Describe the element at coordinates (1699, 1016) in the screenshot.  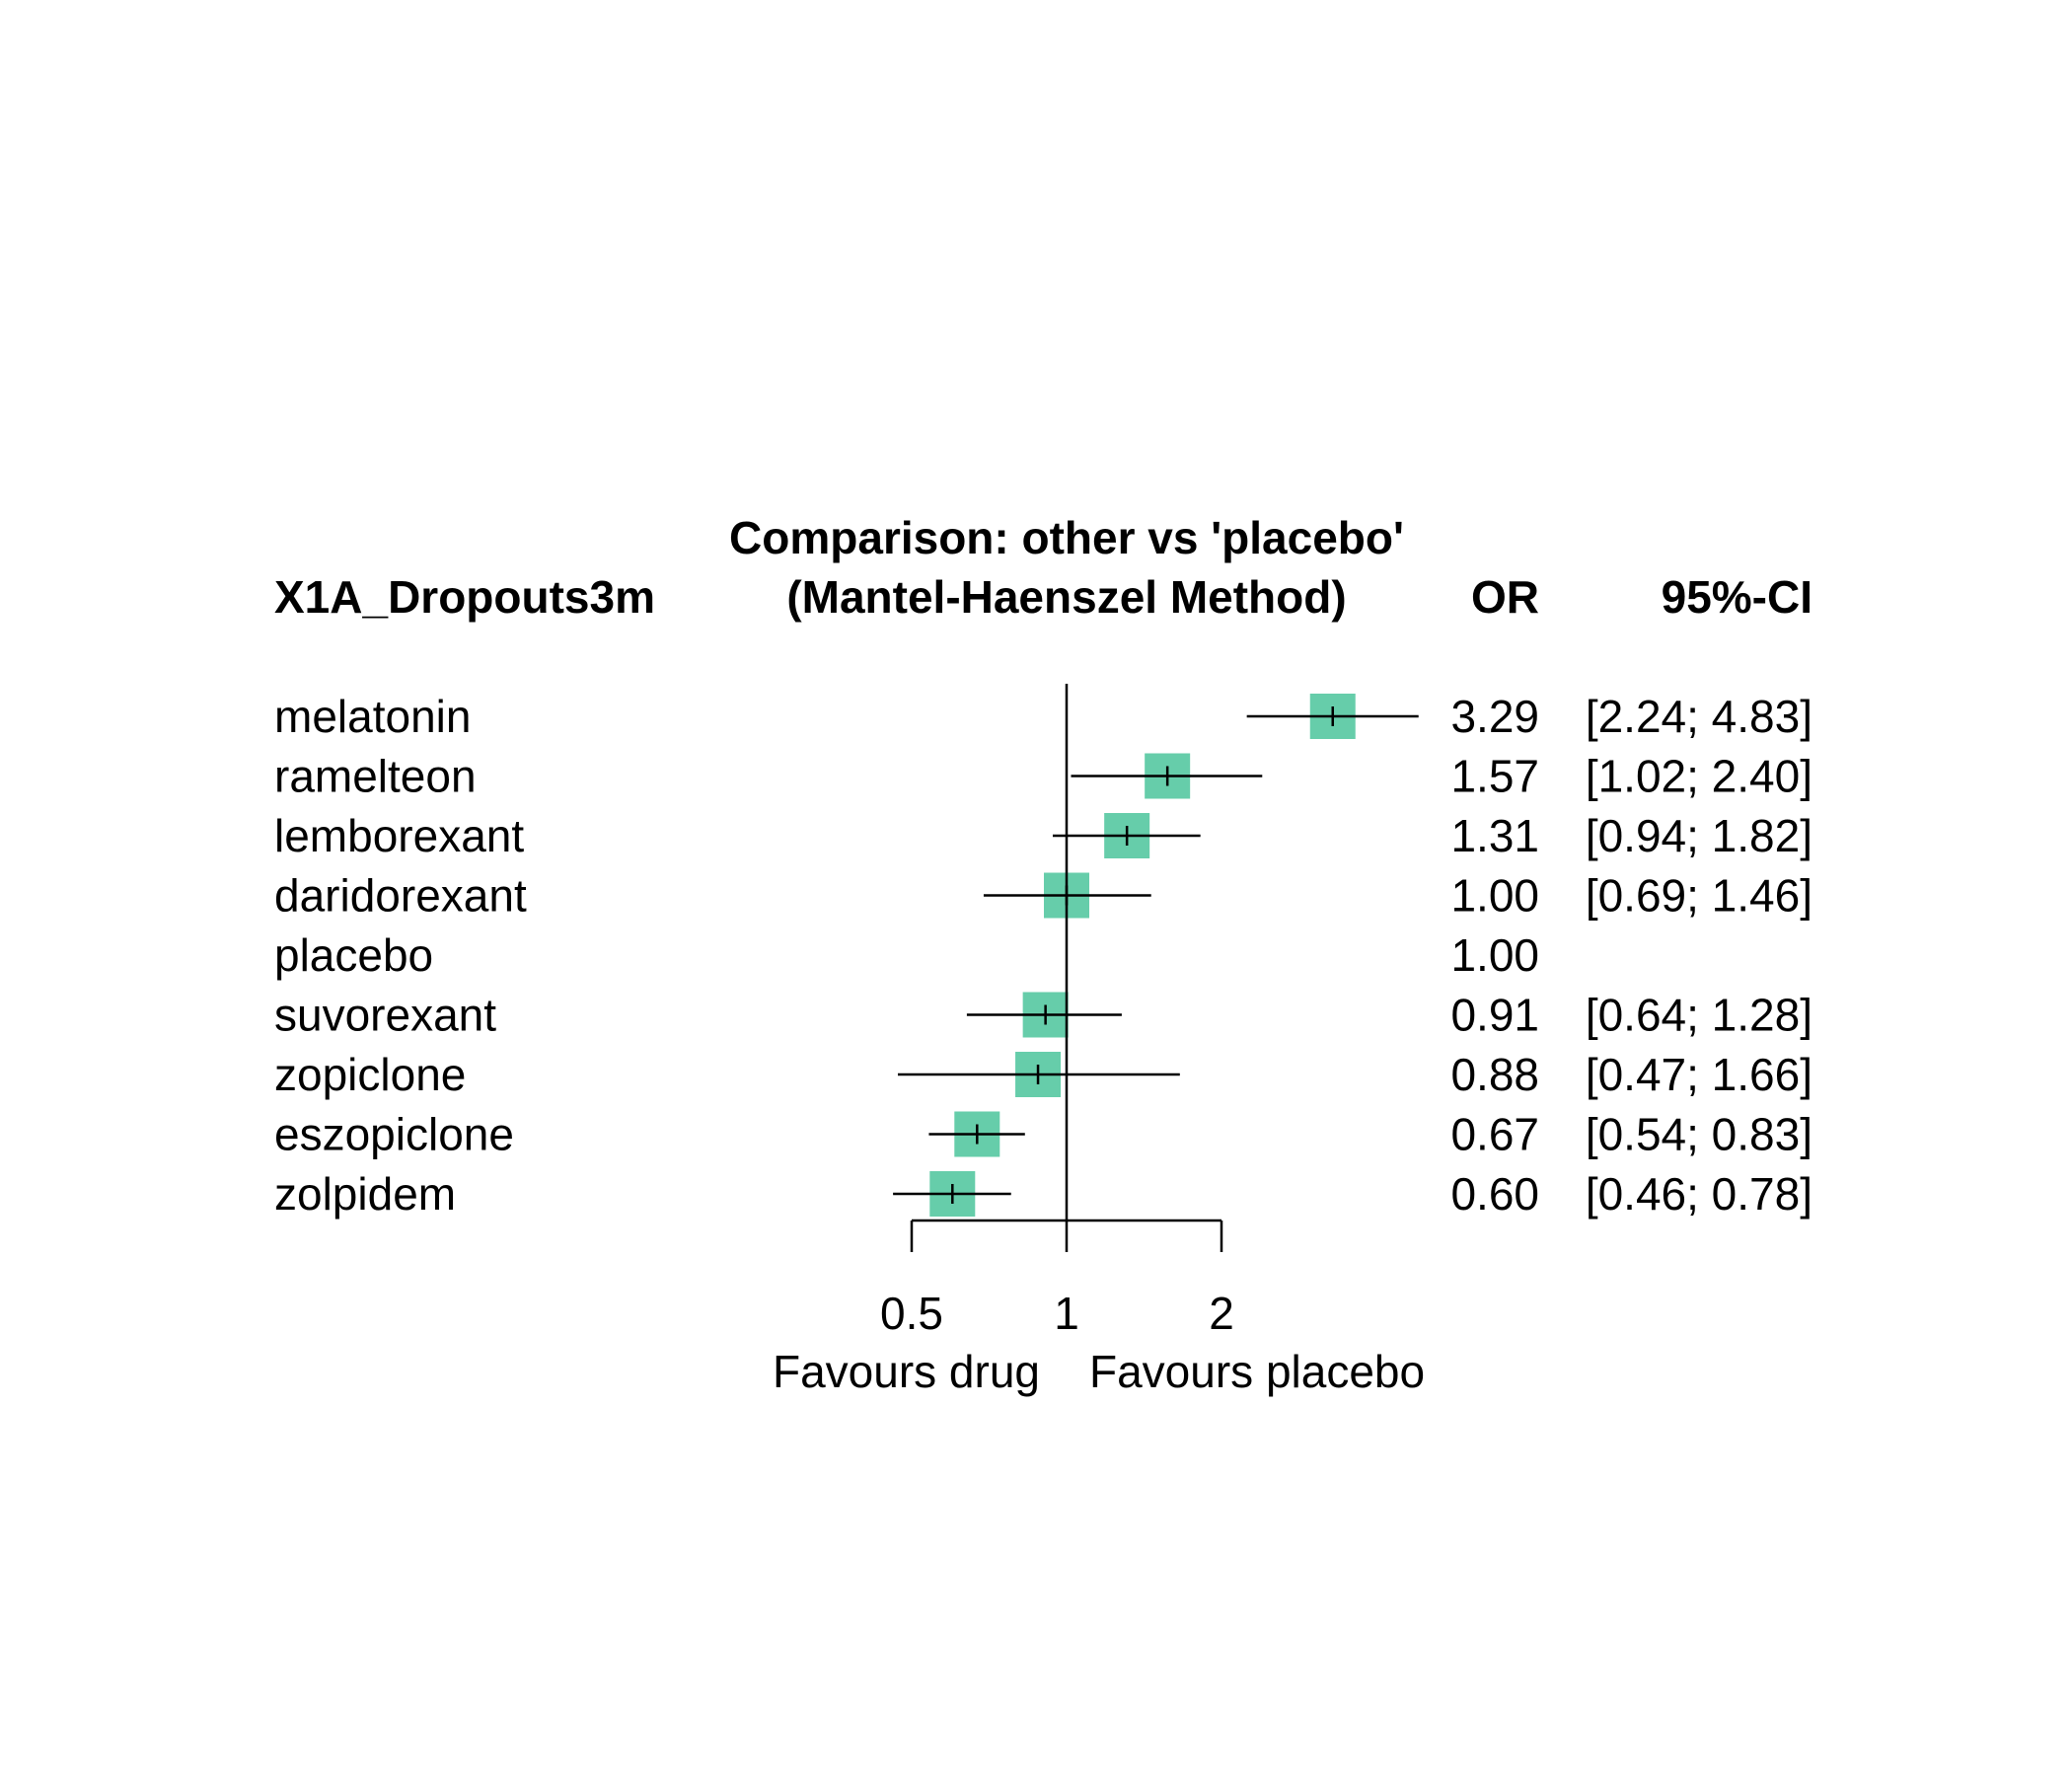
I see `ci-value: [0.64; 1.28]` at that location.